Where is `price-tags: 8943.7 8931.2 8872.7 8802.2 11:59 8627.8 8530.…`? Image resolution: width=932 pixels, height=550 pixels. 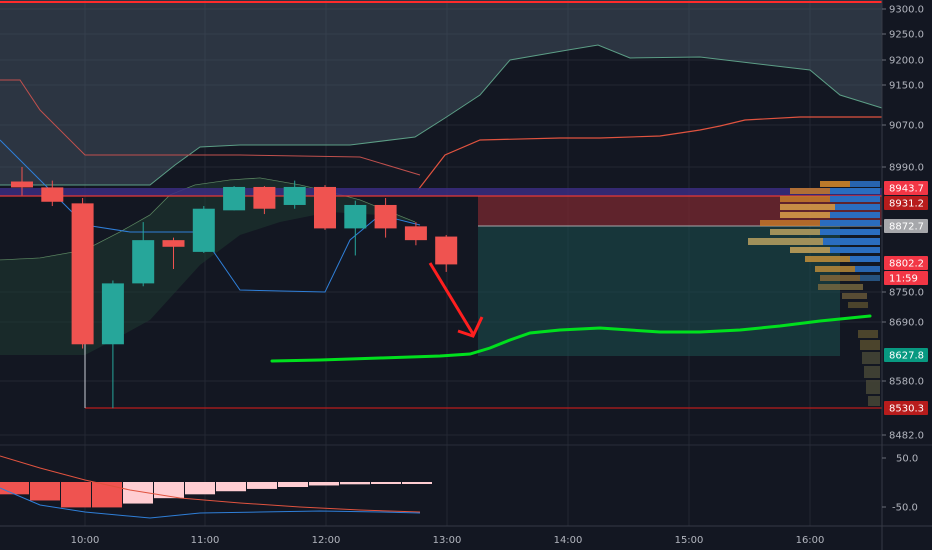 price-tags: 8943.7 8931.2 8872.7 8802.2 11:59 8627.8 8530.… is located at coordinates (906, 298).